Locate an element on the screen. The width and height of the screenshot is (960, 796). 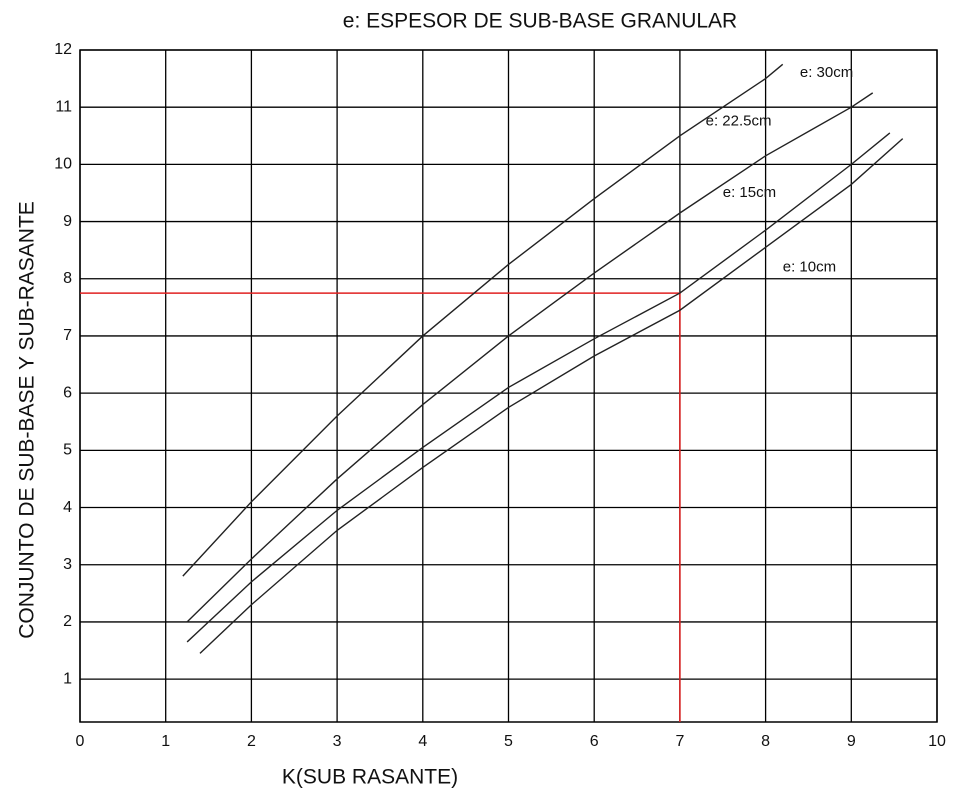
chart-title: e: ESPESOR DE SUB-BASE GRANULAR is located at coordinates (540, 21).